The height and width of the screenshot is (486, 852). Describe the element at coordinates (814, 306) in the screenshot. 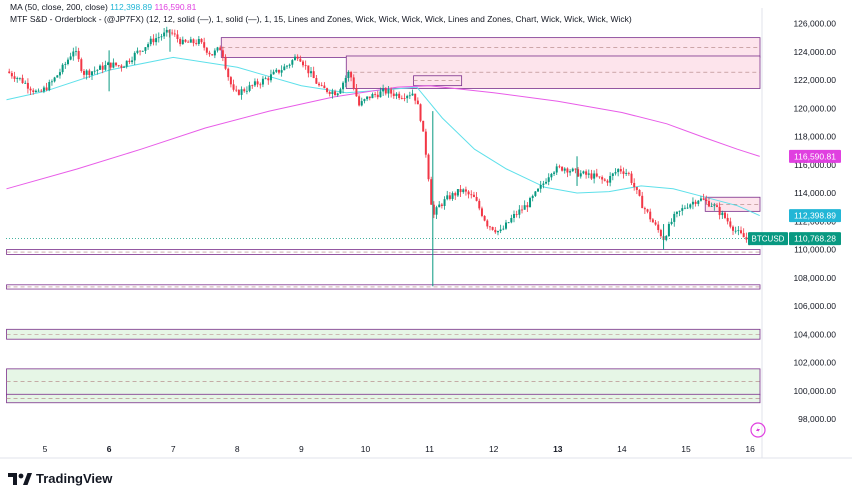

I see `y-tick-label: 106,000.00` at that location.